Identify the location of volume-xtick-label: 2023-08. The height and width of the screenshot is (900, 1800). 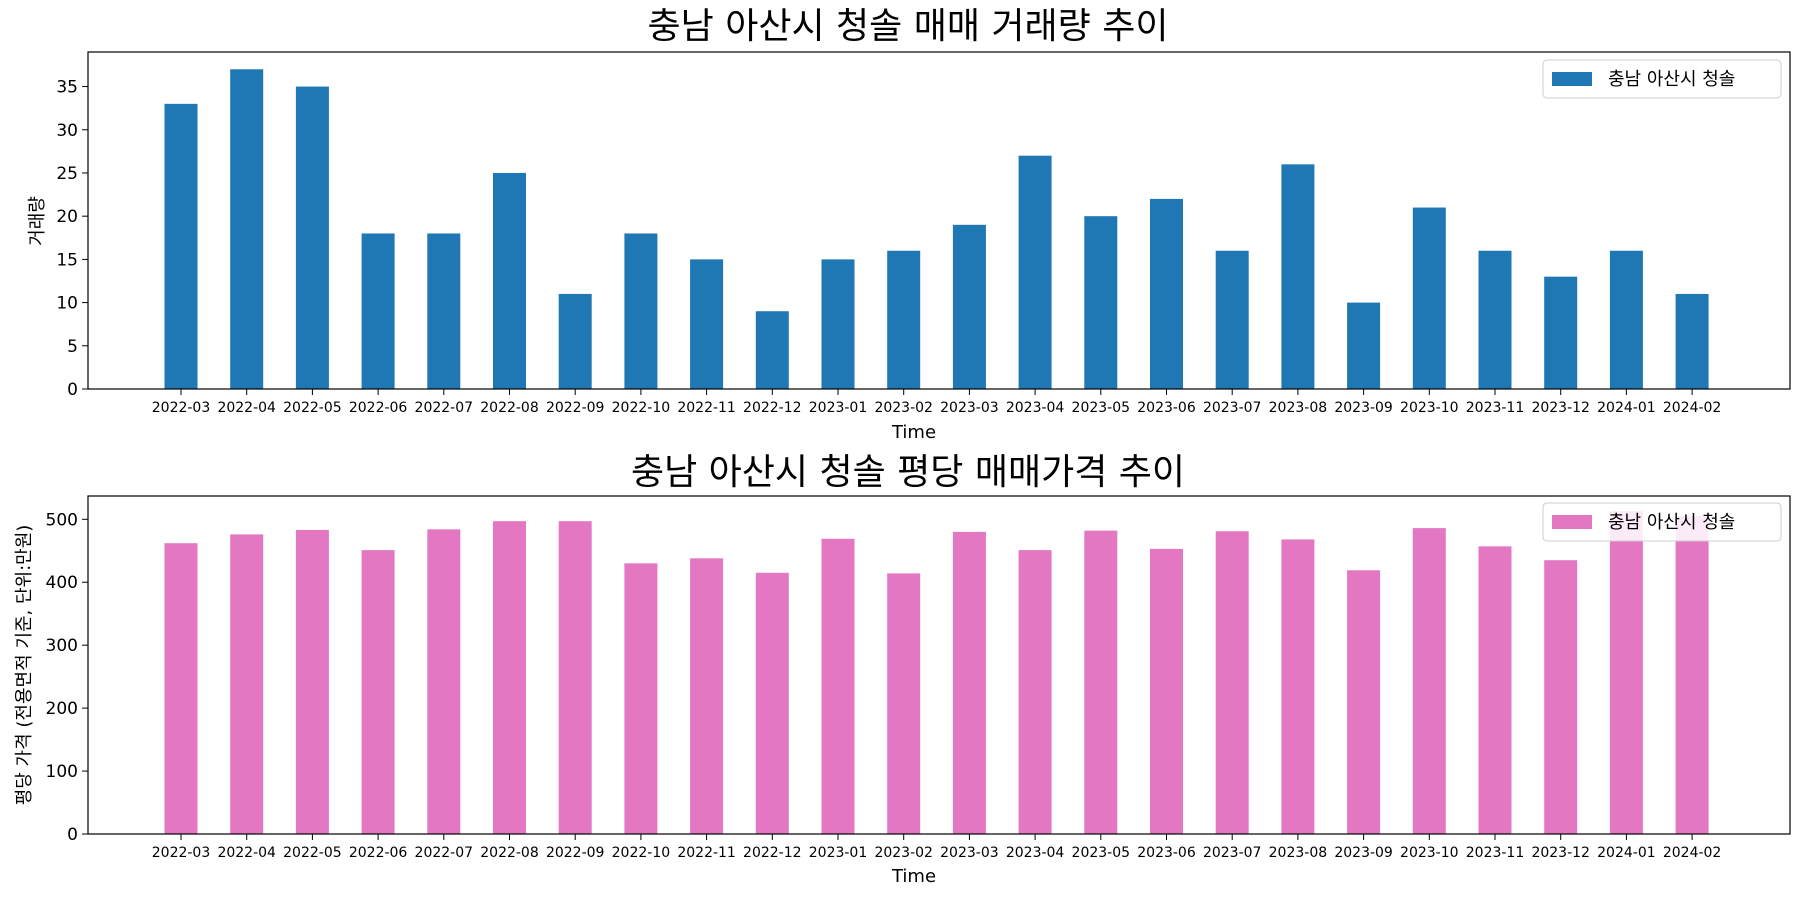
(1298, 408).